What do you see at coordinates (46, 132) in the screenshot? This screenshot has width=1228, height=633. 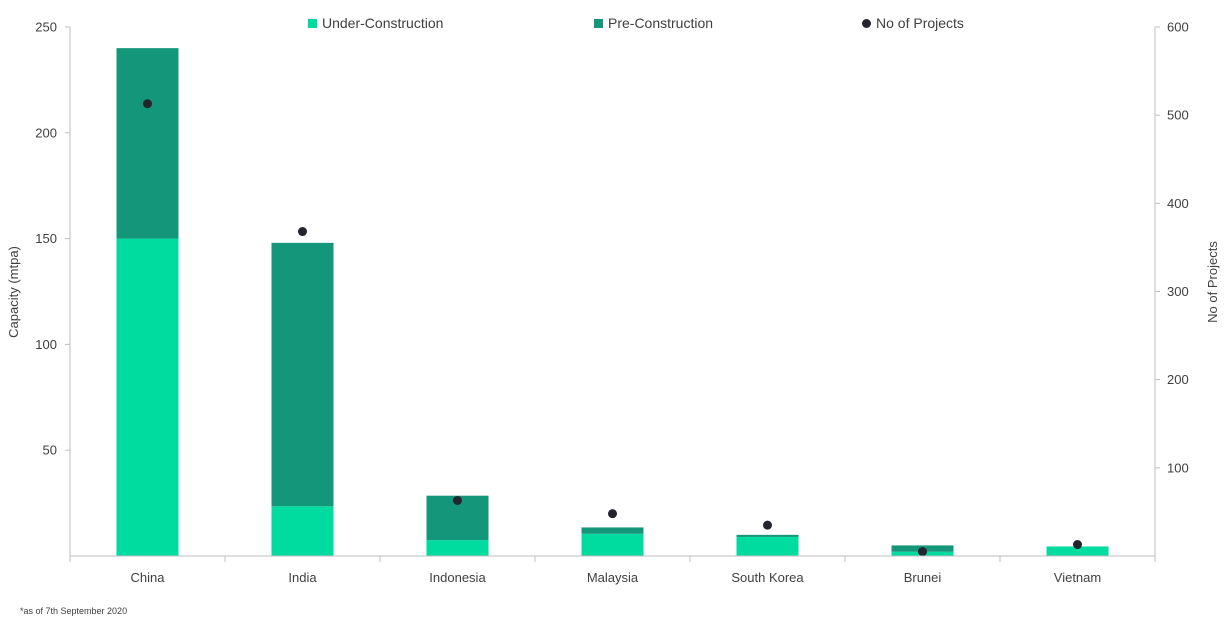 I see `y-tick-label-200: 200` at bounding box center [46, 132].